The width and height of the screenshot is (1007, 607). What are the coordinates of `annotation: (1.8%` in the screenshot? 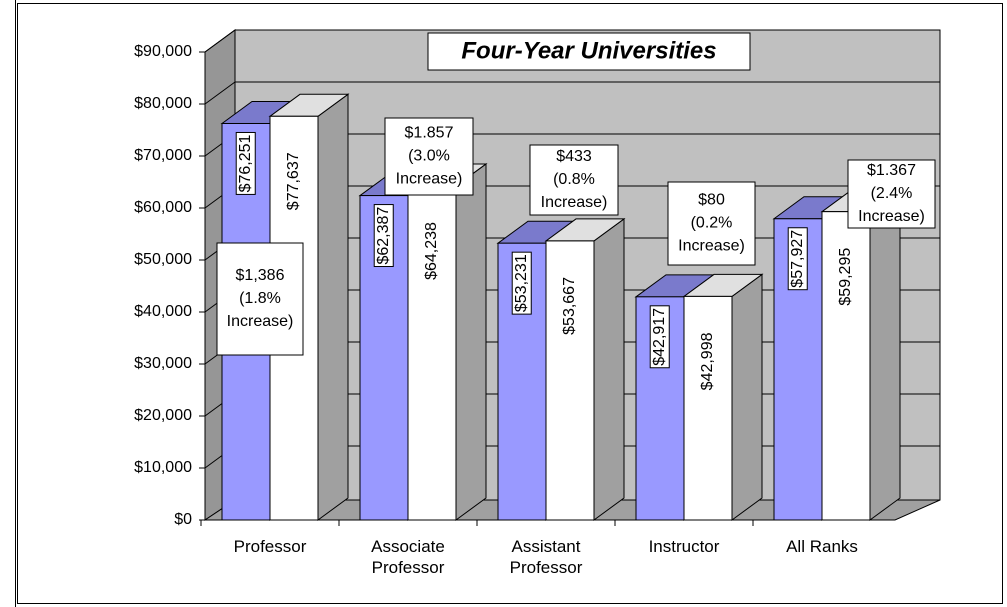 It's located at (260, 298).